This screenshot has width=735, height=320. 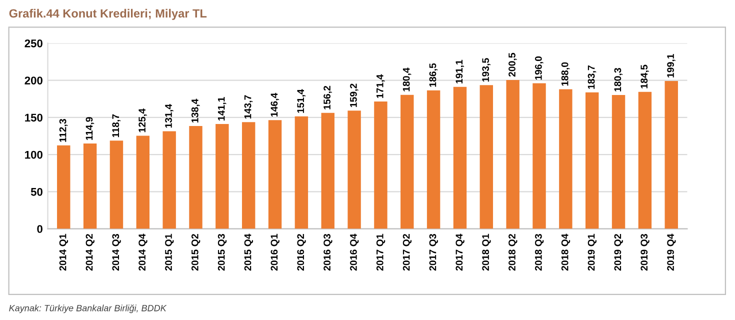 I want to click on x-tick-label: 2018 Q2, so click(x=513, y=252).